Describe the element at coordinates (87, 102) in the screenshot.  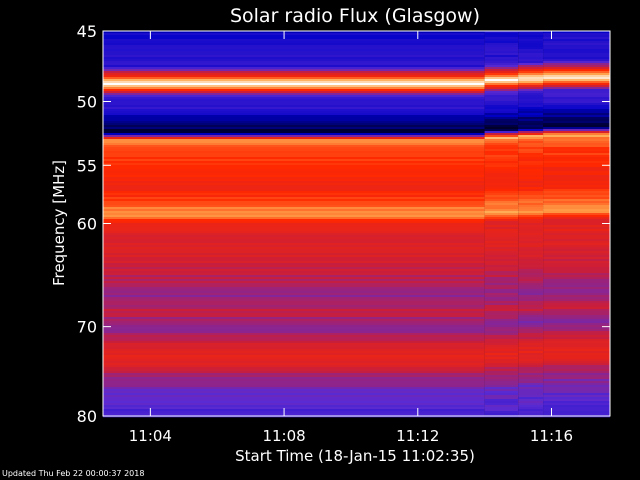
I see `y-tick-label: 50` at that location.